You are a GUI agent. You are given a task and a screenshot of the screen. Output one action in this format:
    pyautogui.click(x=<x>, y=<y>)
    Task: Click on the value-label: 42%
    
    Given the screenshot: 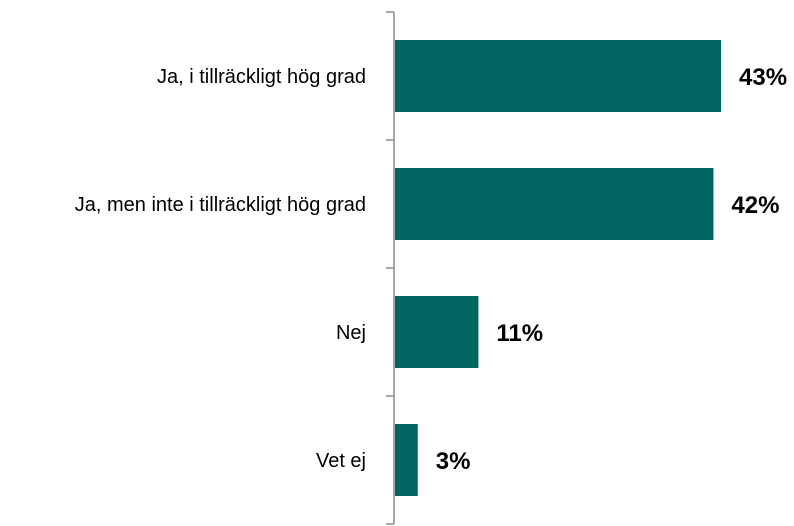 What is the action you would take?
    pyautogui.click(x=755, y=205)
    